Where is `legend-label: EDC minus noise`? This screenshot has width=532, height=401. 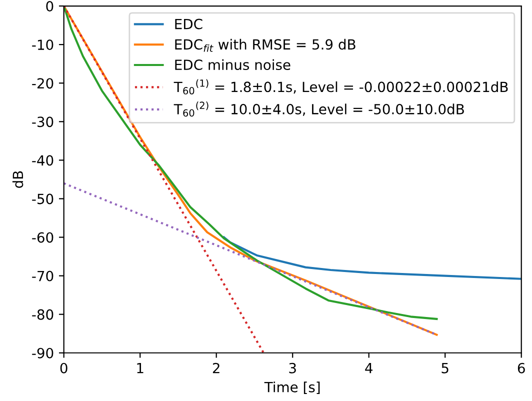 legend-label: EDC minus noise is located at coordinates (232, 64).